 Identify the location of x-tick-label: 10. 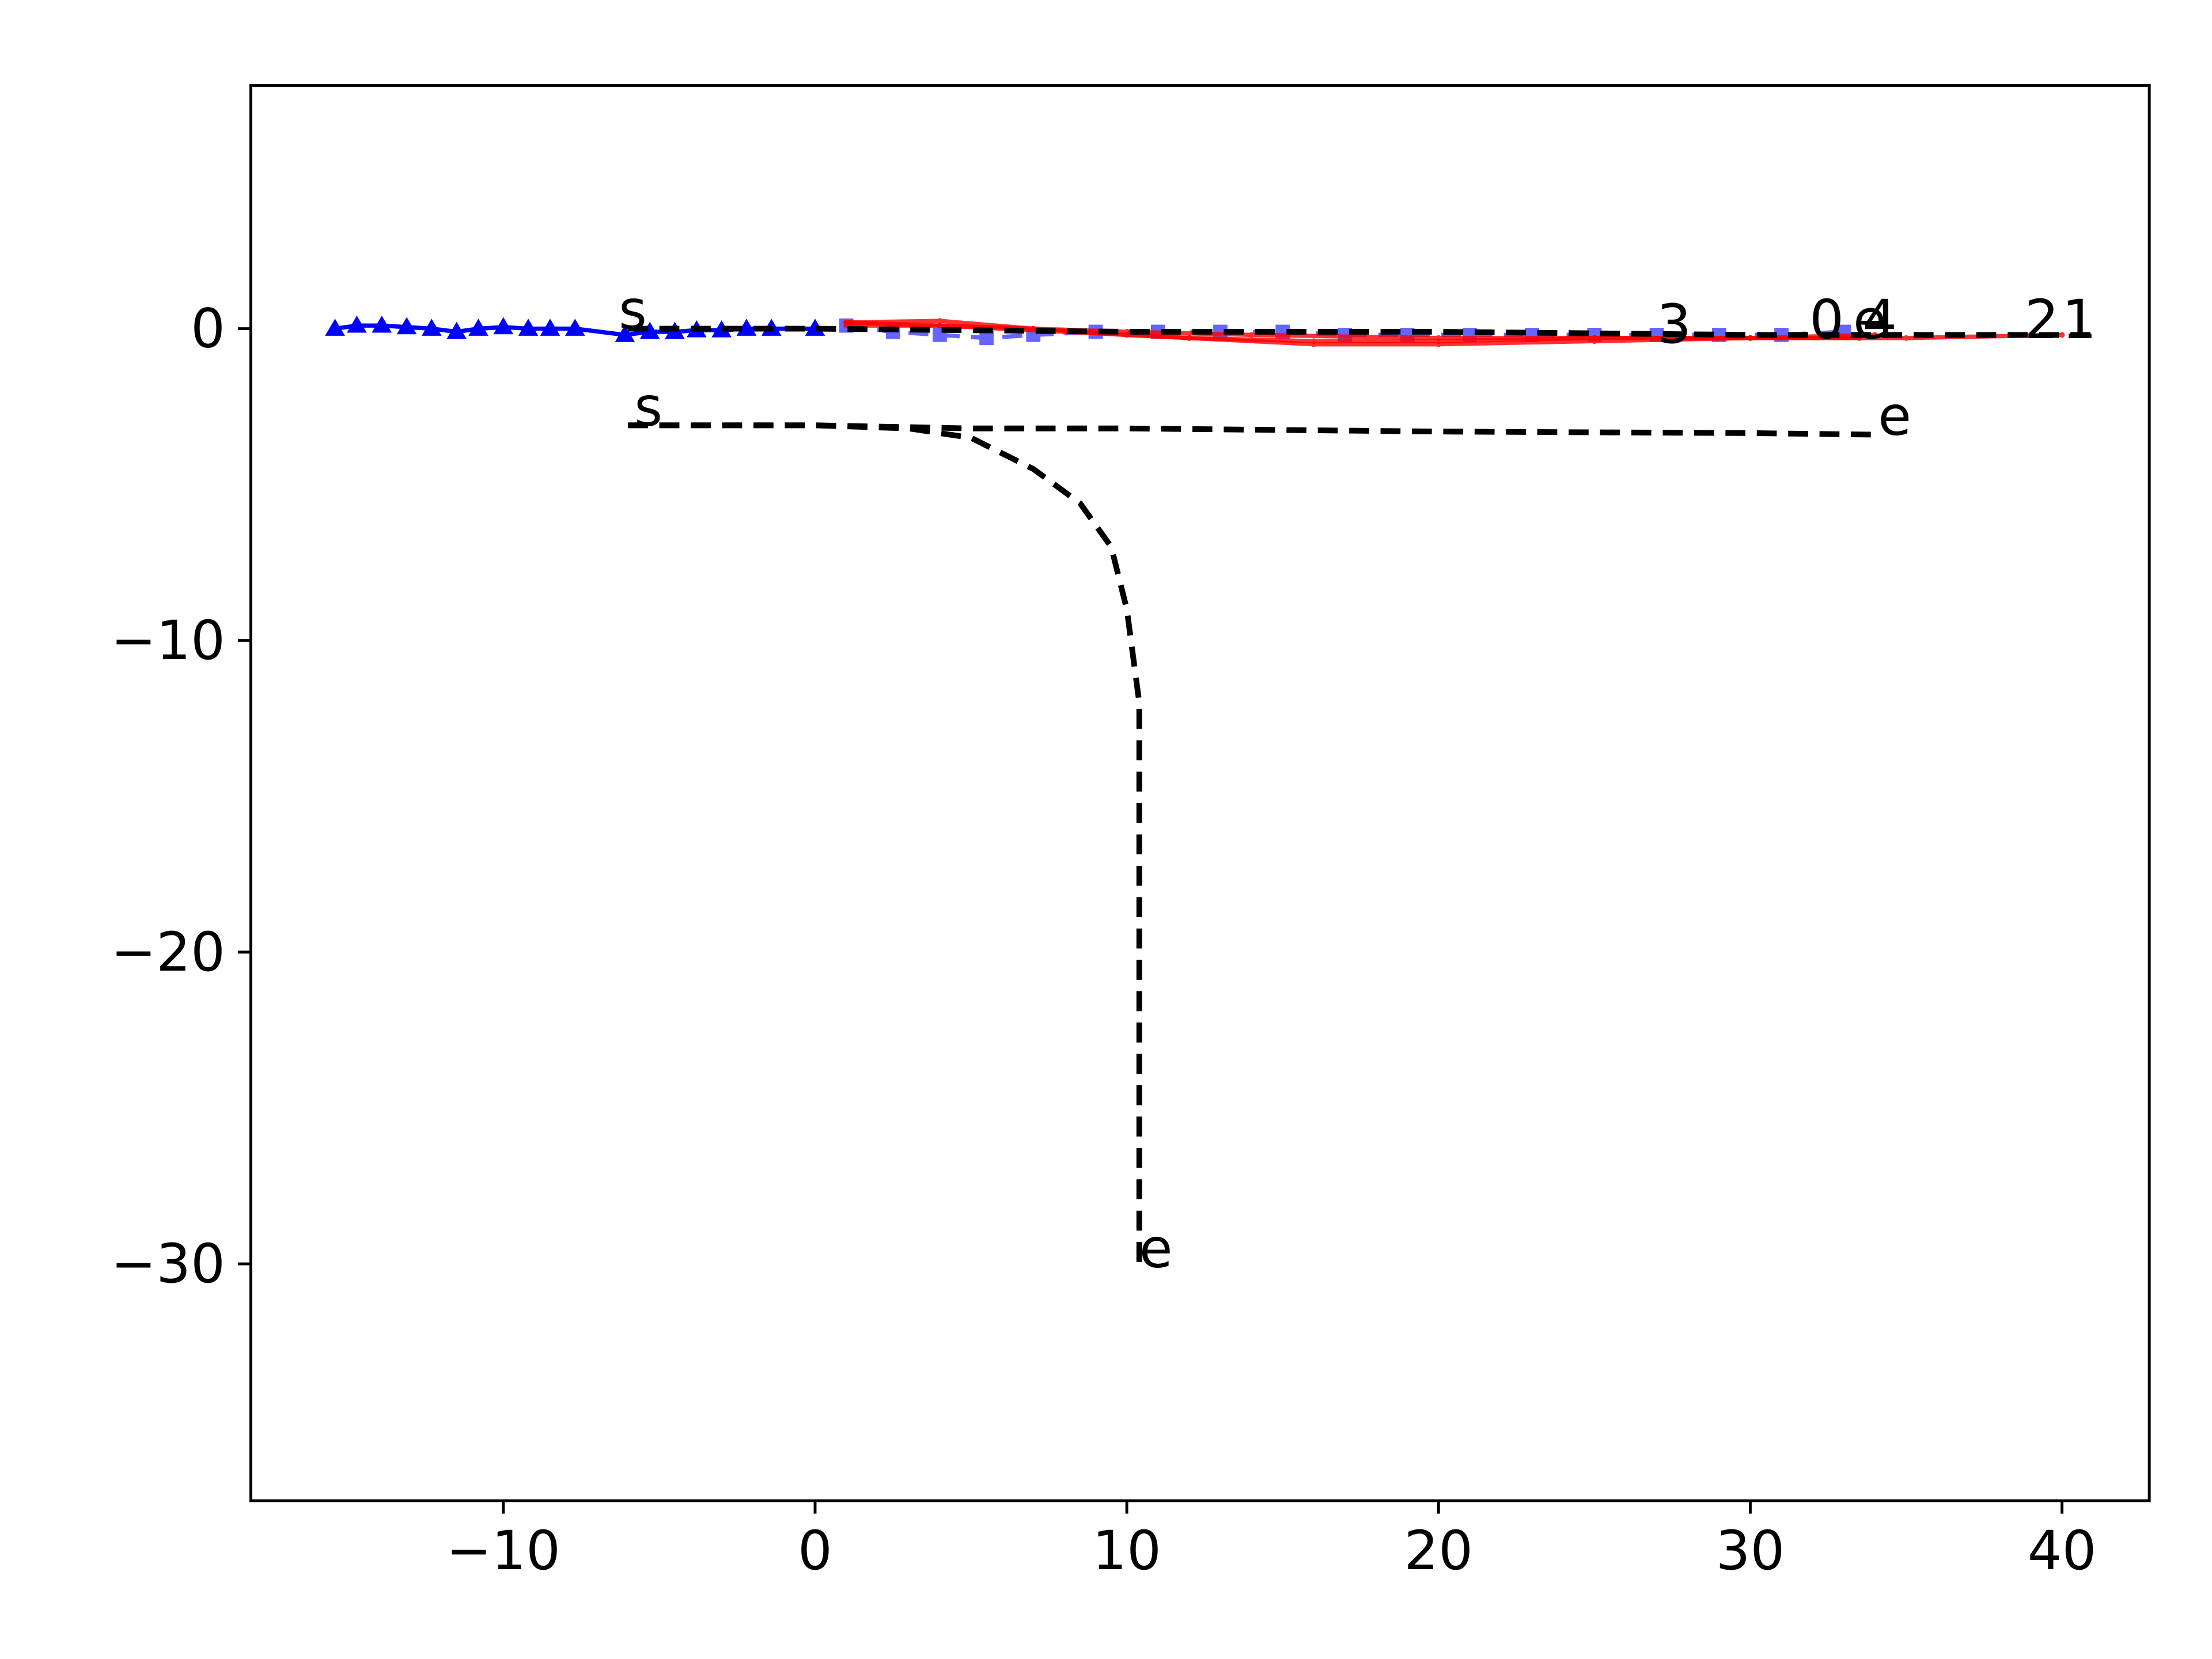
(1126, 1551).